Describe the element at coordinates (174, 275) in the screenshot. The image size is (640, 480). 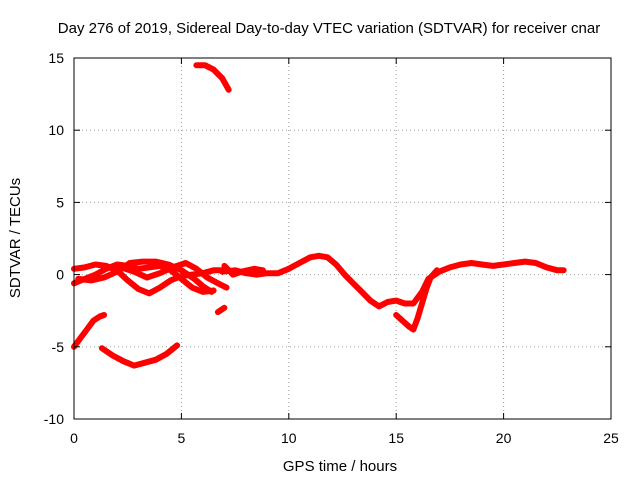
I see `data-series-arc-band-d` at that location.